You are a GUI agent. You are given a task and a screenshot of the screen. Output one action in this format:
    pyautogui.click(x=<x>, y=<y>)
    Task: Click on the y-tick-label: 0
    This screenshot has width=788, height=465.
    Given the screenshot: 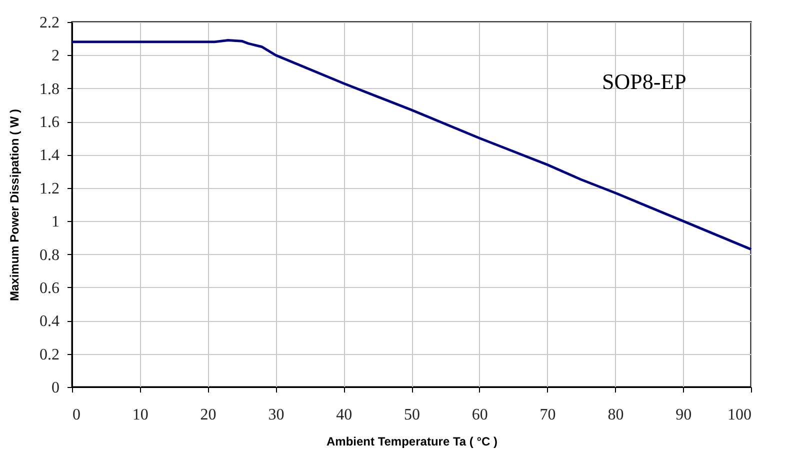 What is the action you would take?
    pyautogui.click(x=56, y=388)
    